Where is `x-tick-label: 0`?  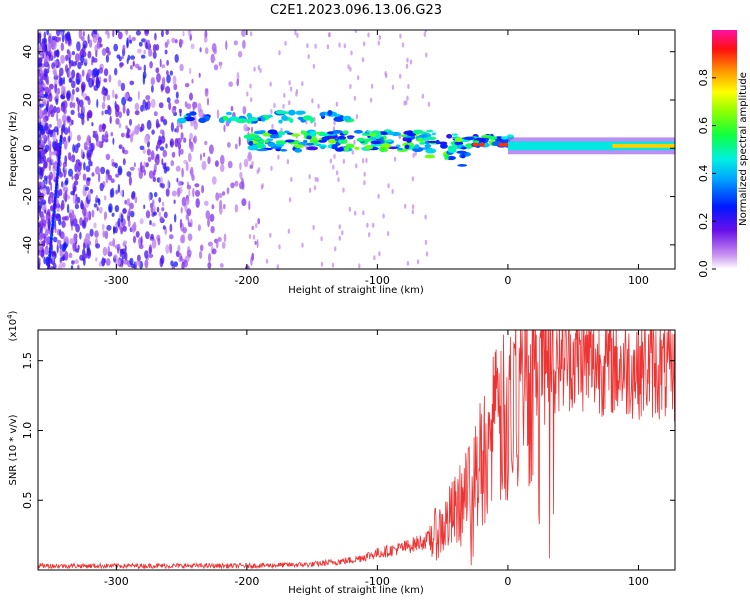 x-tick-label: 0 is located at coordinates (507, 280).